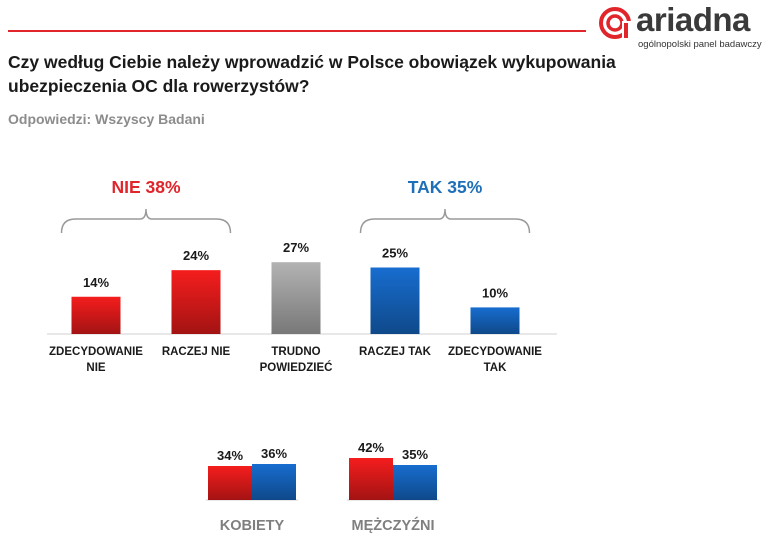 Image resolution: width=774 pixels, height=557 pixels. Describe the element at coordinates (196, 352) in the screenshot. I see `category-label: RACZEJ NIE` at that location.